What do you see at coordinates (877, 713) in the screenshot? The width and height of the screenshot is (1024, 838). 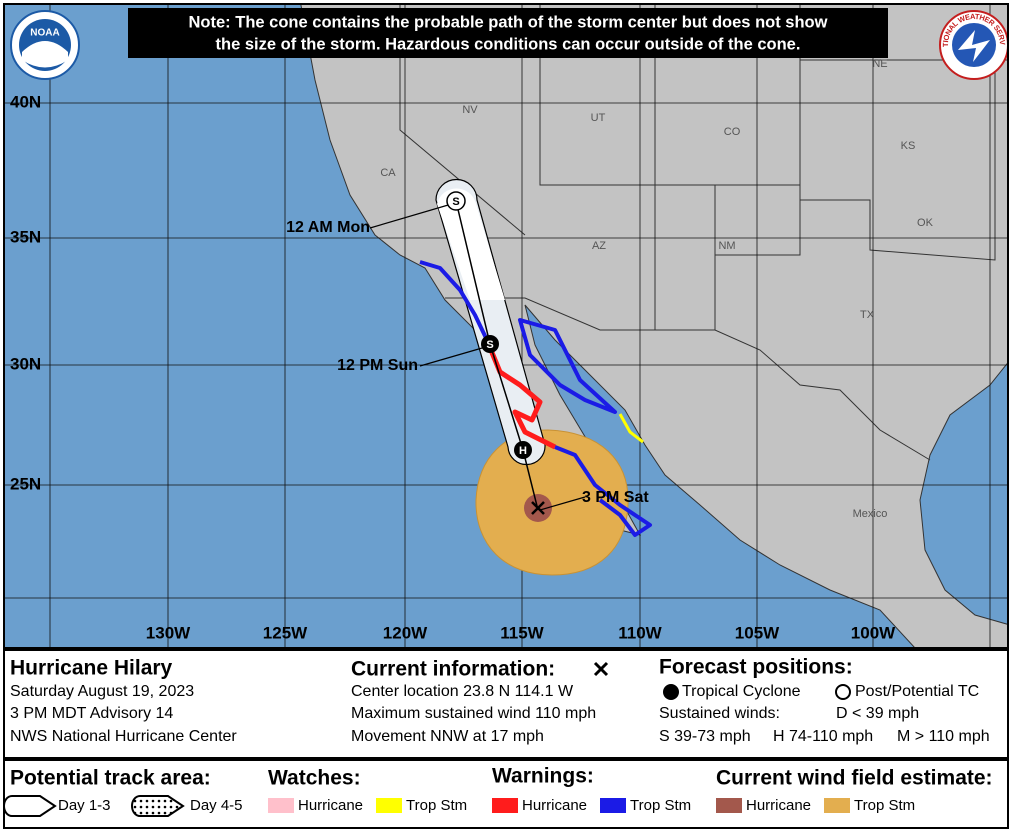 I see `forecast-key: D < 39 mph` at bounding box center [877, 713].